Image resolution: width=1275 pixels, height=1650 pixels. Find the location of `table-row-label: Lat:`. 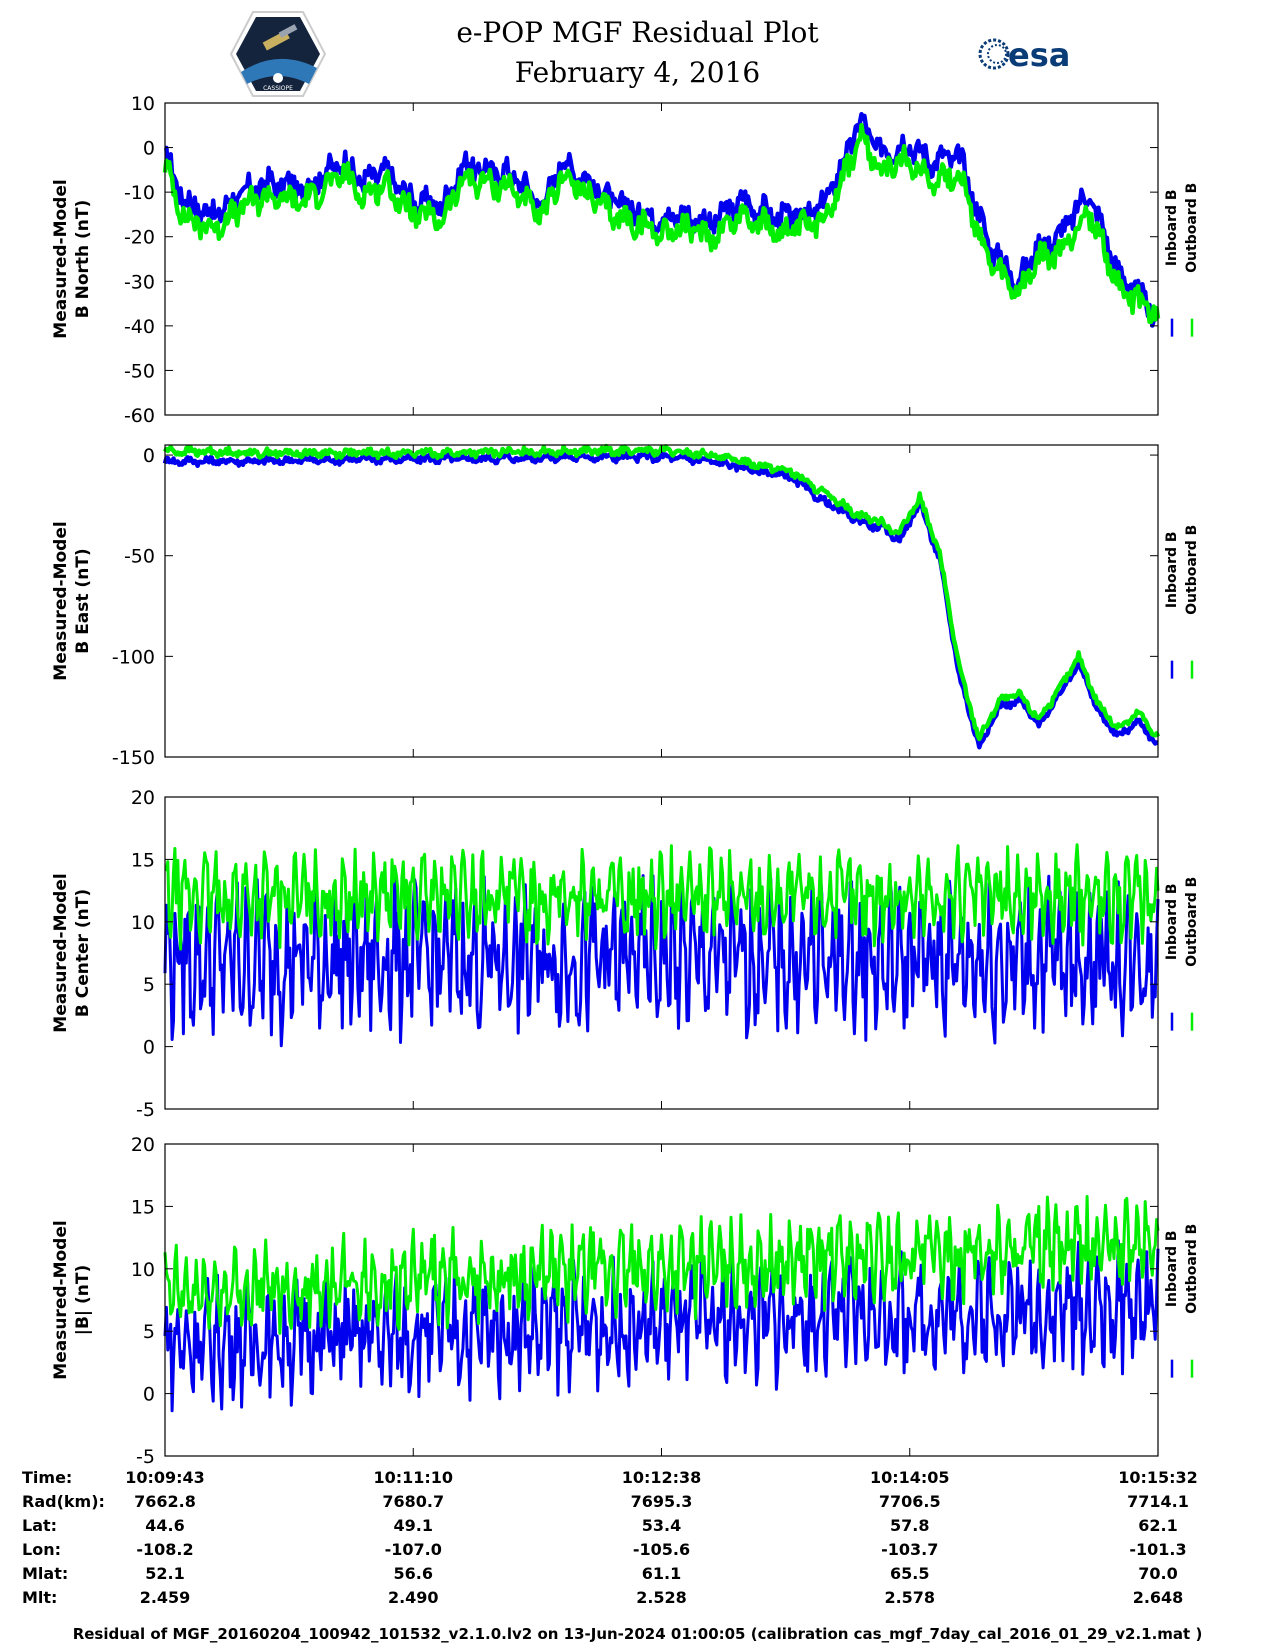

table-row-label: Lat: is located at coordinates (40, 1525).